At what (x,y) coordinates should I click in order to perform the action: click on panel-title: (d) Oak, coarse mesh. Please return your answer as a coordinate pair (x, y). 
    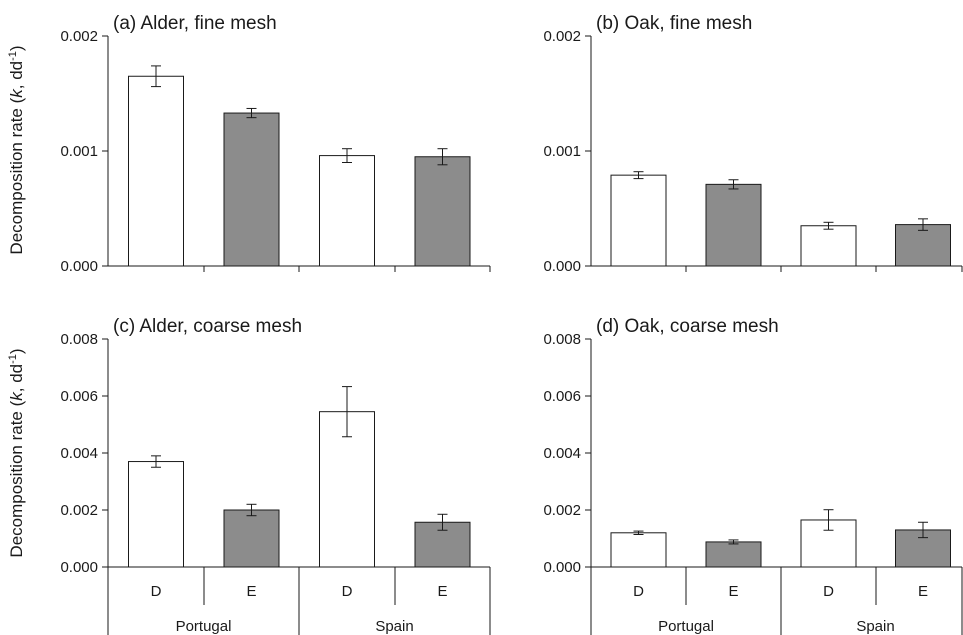
    Looking at the image, I should click on (687, 326).